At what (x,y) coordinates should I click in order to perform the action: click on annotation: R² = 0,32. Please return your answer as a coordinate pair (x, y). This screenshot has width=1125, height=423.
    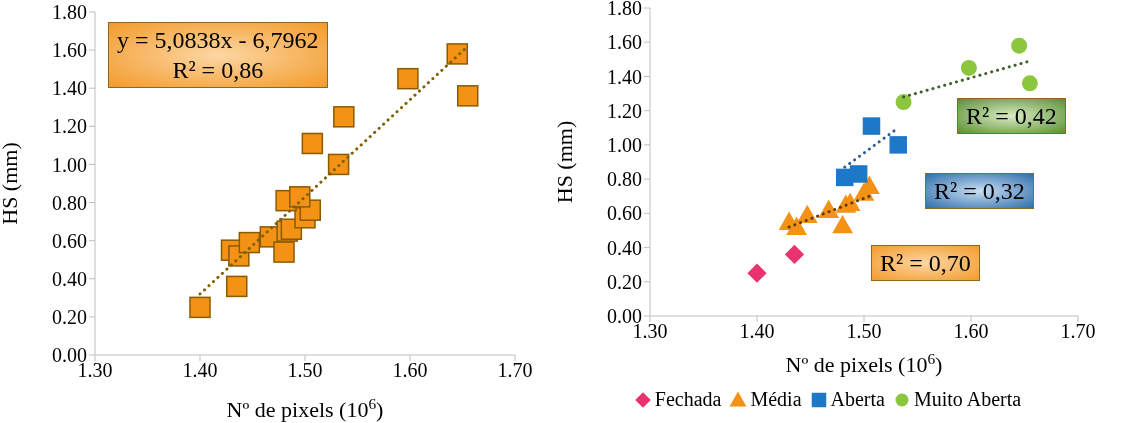
    Looking at the image, I should click on (979, 191).